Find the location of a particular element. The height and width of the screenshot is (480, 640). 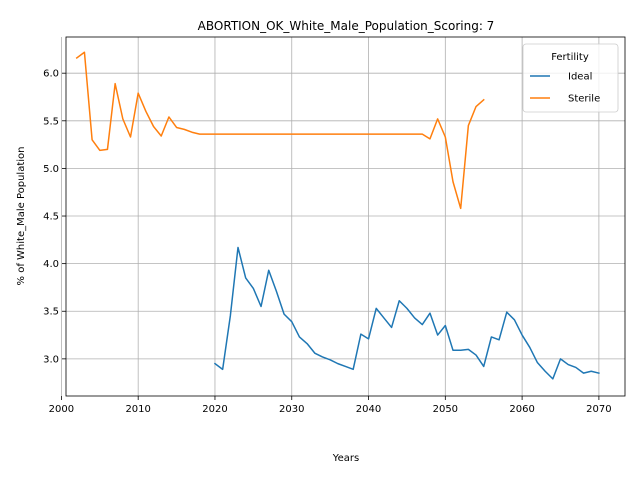

legend: Fertility Ideal Sterile is located at coordinates (570, 78).